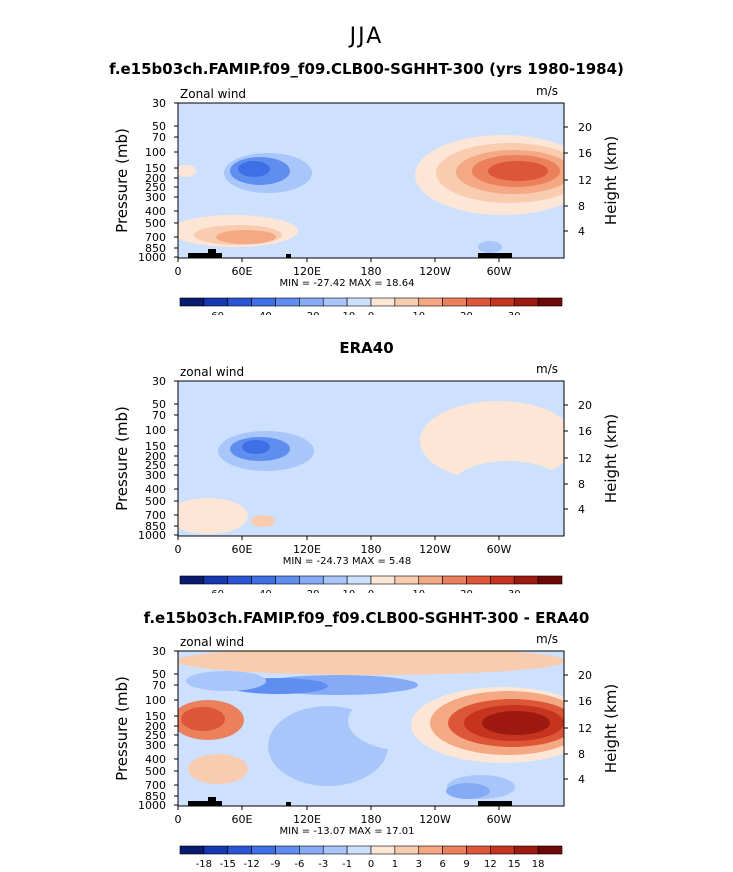 This screenshot has width=733, height=872. What do you see at coordinates (547, 91) in the screenshot?
I see `units-label: m/s` at bounding box center [547, 91].